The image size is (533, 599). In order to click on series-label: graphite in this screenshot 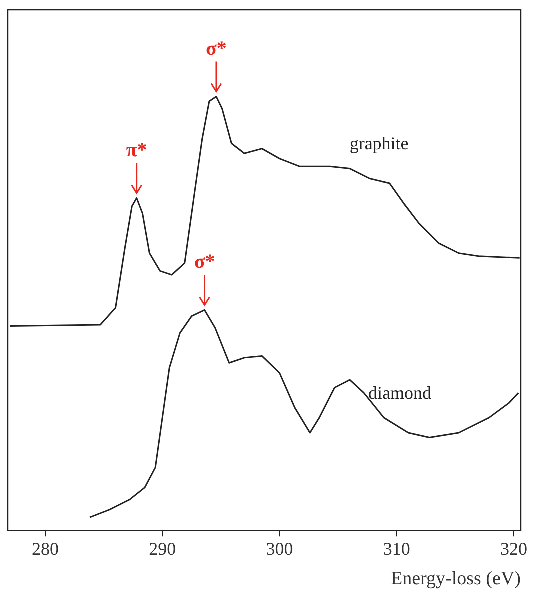, I will do `click(379, 144)`.